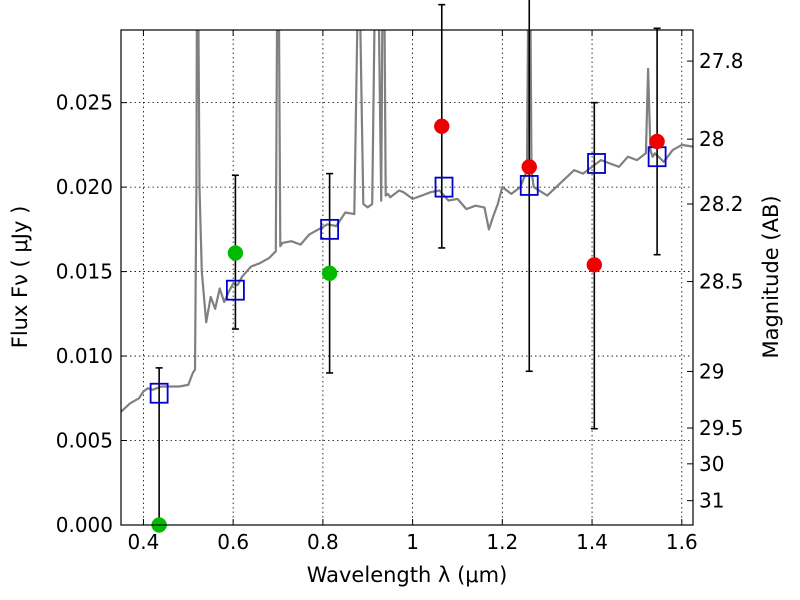 The image size is (800, 600). I want to click on x-tick-label: 0.4, so click(144, 542).